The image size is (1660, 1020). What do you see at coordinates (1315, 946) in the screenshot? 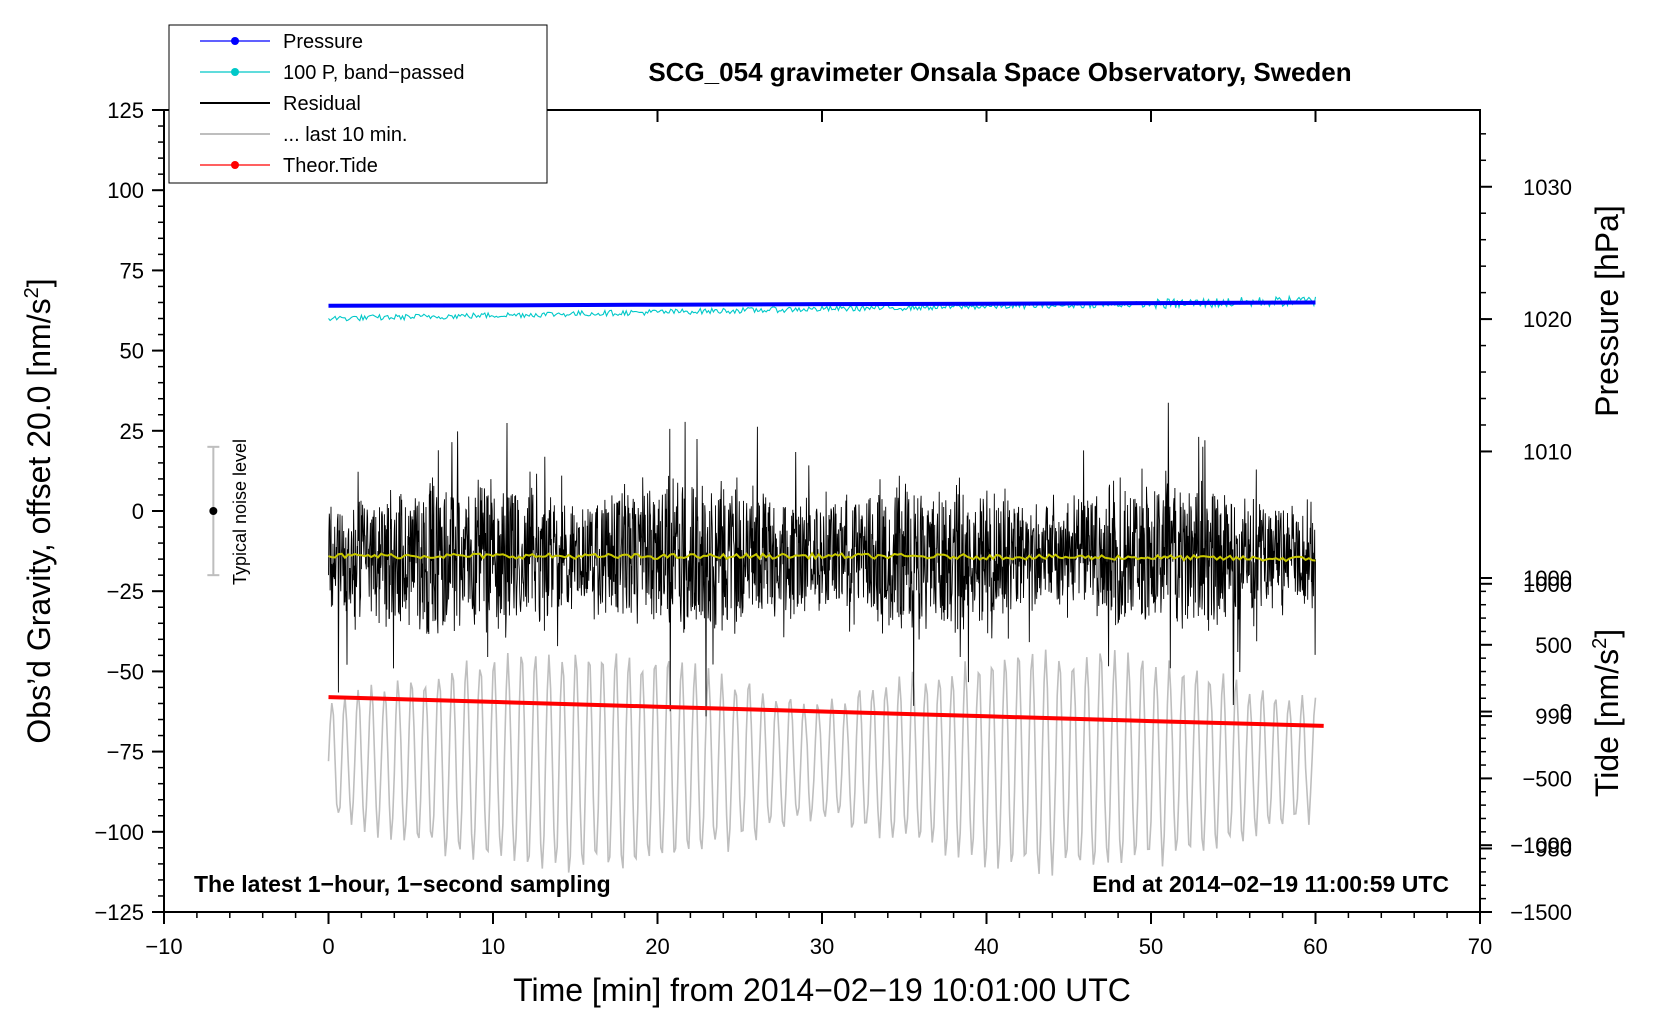
I see `x-tick-label: 60` at bounding box center [1315, 946].